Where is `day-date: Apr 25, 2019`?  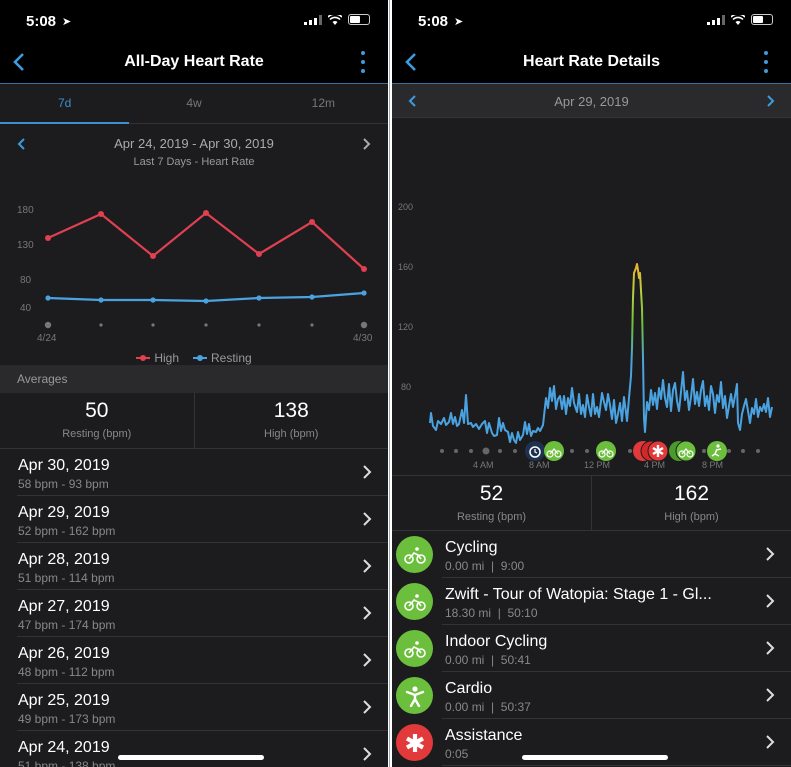 day-date: Apr 25, 2019 is located at coordinates (64, 700).